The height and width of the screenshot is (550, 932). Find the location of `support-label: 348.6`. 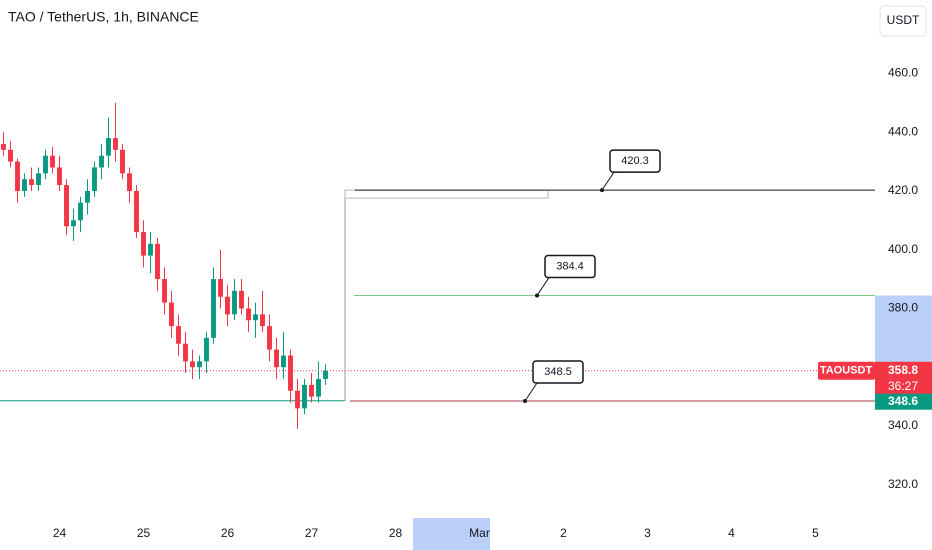

support-label: 348.6 is located at coordinates (903, 401).